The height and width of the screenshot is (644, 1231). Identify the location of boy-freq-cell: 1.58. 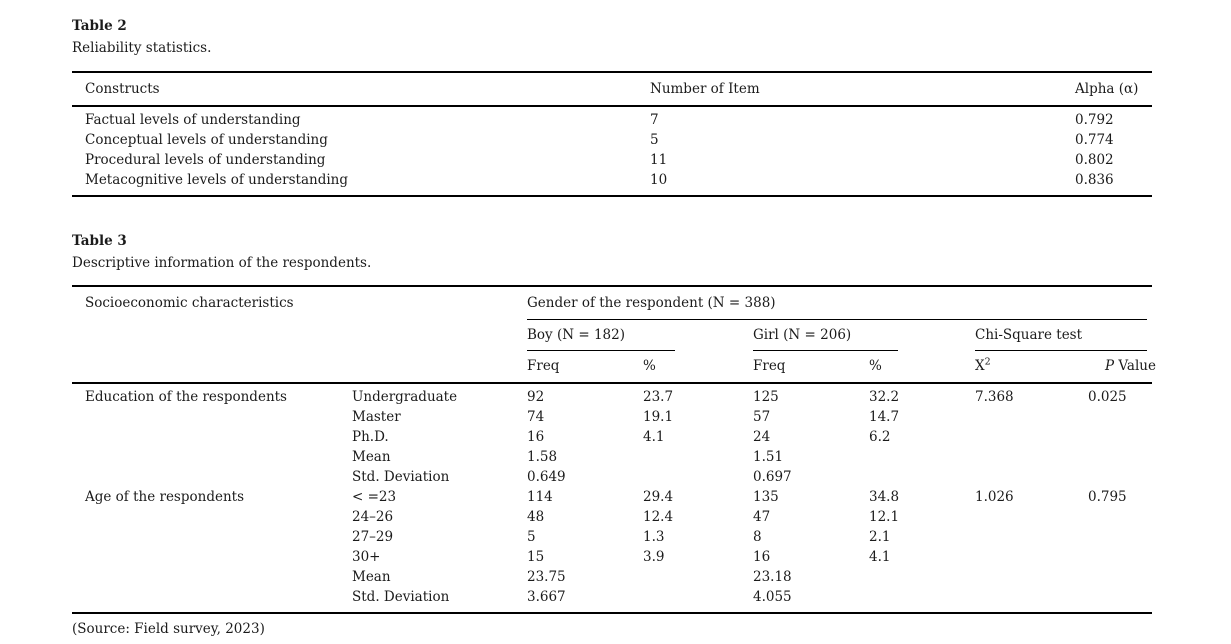
(542, 457).